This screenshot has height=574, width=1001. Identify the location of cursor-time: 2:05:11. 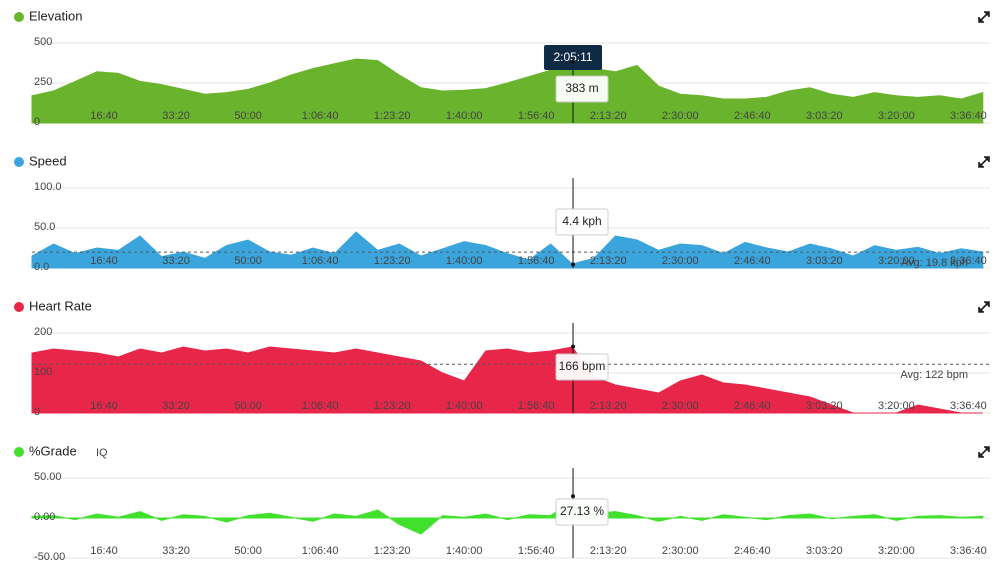
(572, 57).